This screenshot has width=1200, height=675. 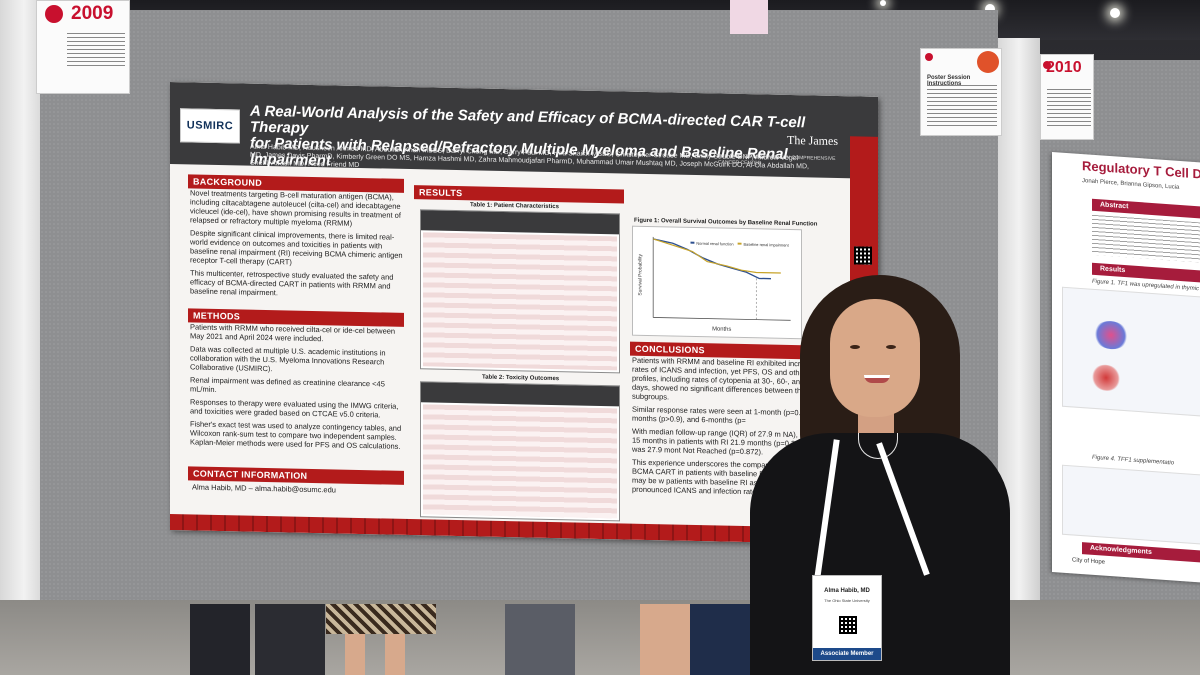 I want to click on badge-organization: The Ohio State University, so click(x=847, y=600).